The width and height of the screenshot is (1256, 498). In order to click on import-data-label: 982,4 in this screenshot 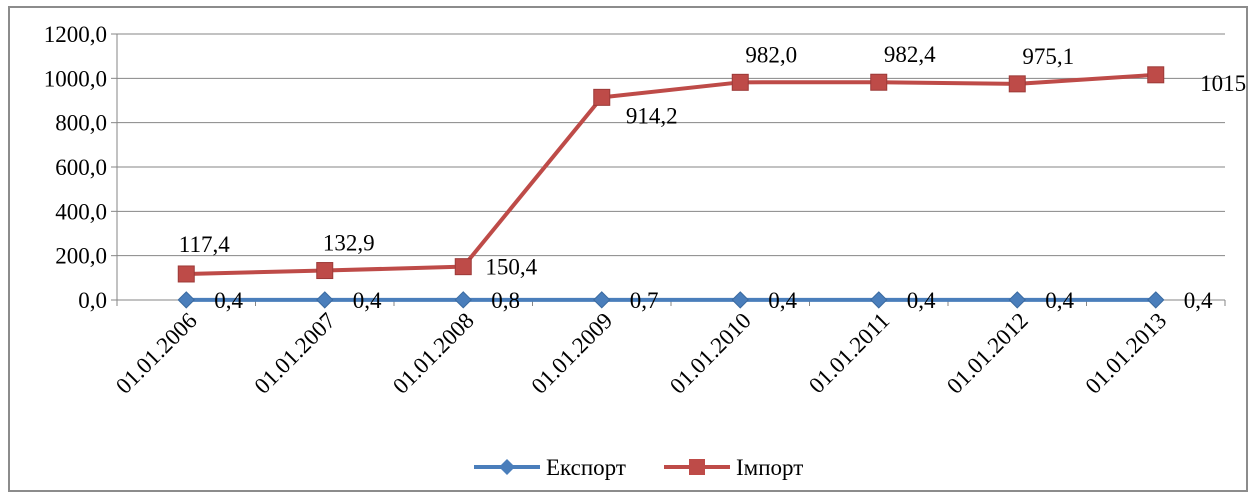, I will do `click(910, 54)`.